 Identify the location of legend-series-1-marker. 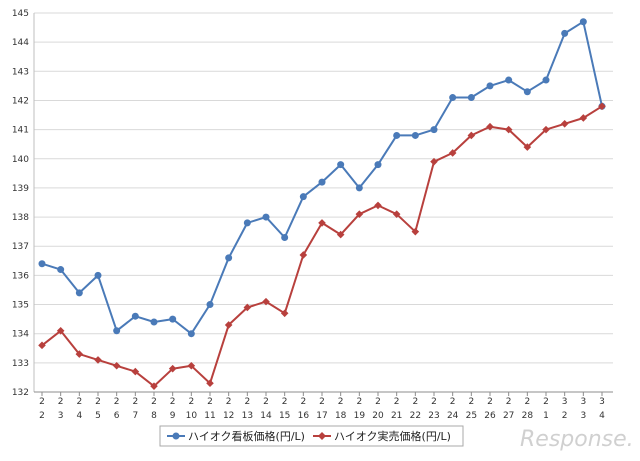
(176, 436).